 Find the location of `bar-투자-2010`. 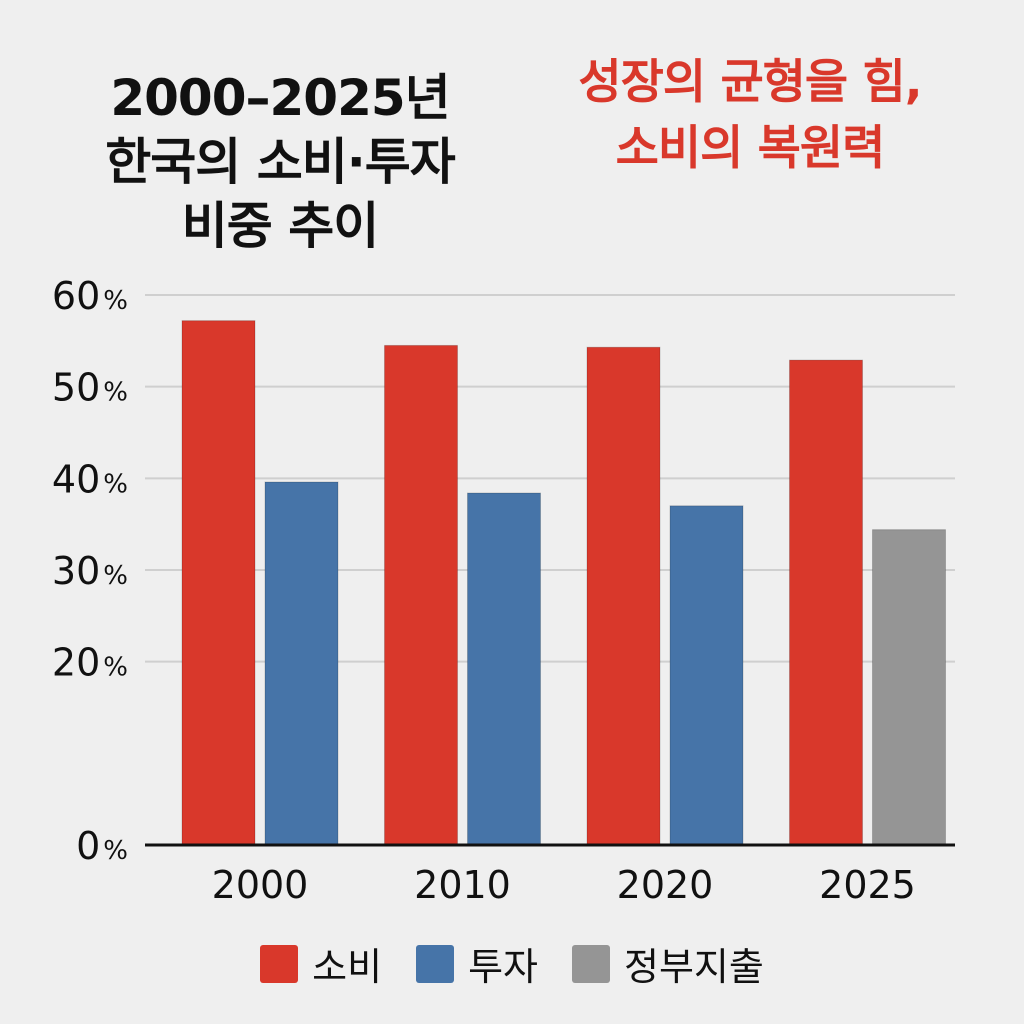

bar-투자-2010 is located at coordinates (504, 669).